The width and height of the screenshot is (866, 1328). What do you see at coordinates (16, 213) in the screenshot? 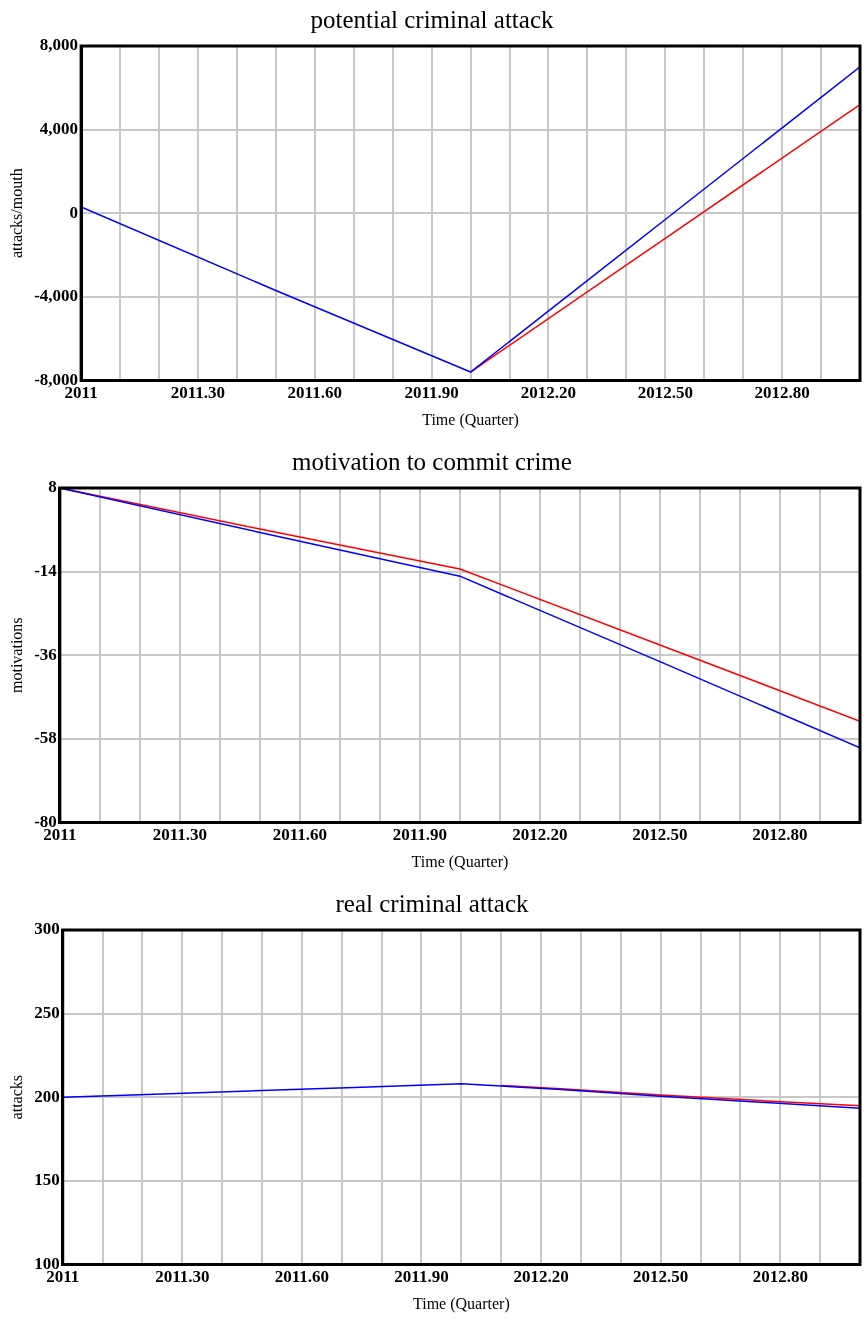
I see `y-axis-title: attacks/mouth` at bounding box center [16, 213].